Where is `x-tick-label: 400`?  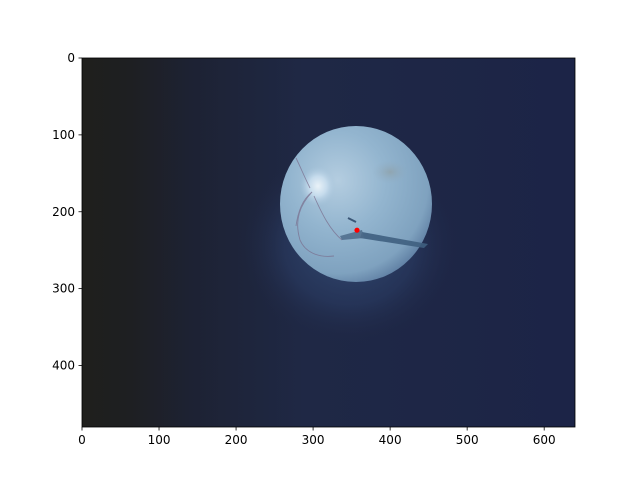 x-tick-label: 400 is located at coordinates (390, 440).